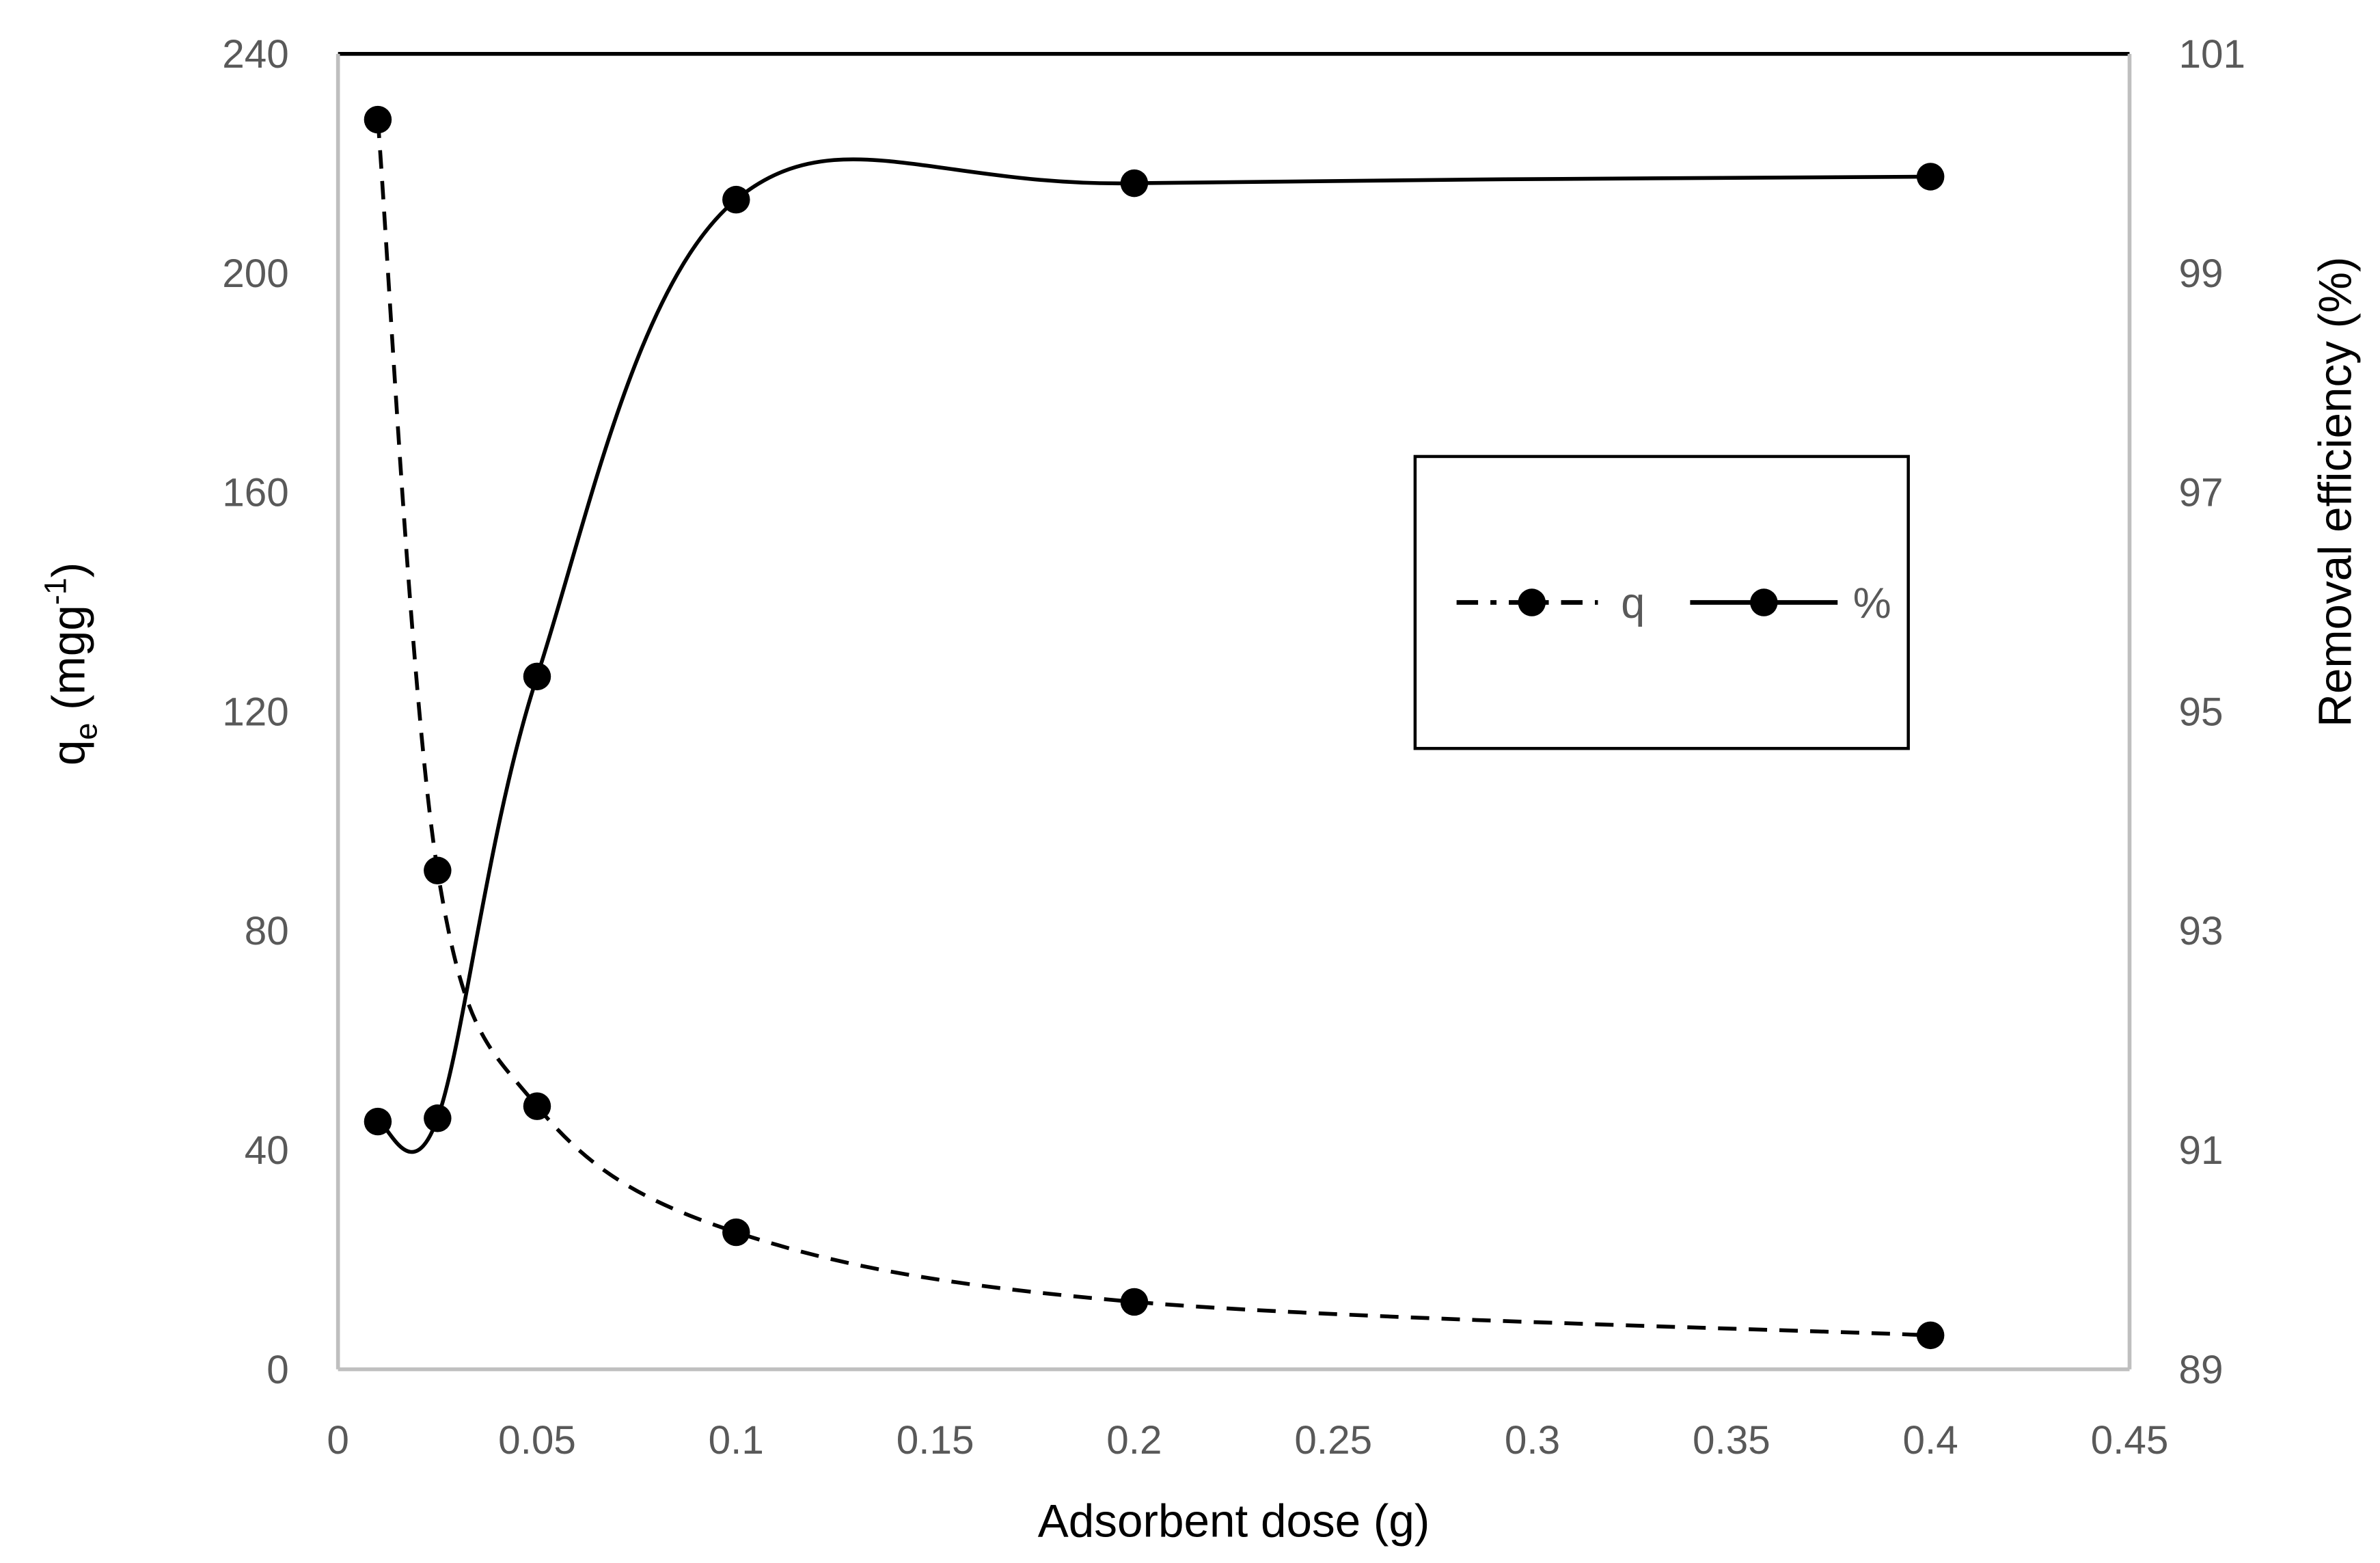 The height and width of the screenshot is (1563, 2380). Describe the element at coordinates (277, 1370) in the screenshot. I see `y-tick-label: 0` at that location.